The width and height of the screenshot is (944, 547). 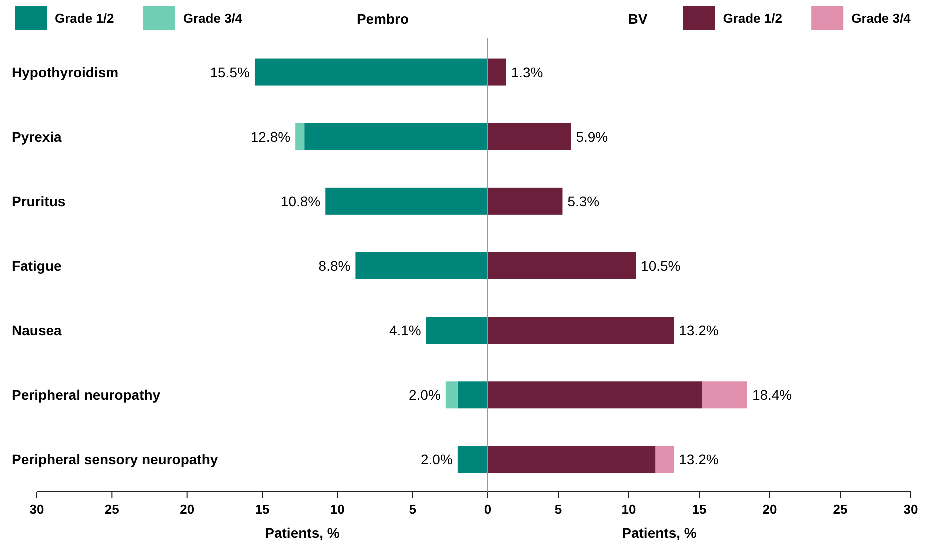 What do you see at coordinates (115, 460) in the screenshot?
I see `y-tick-label: Peripheral sensory neuropathy` at bounding box center [115, 460].